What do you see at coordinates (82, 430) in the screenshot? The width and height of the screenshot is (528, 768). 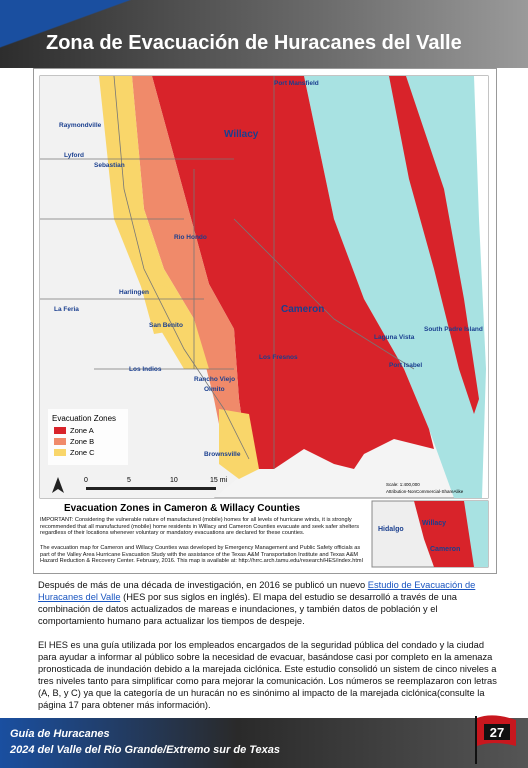 I see `legend-label: Zone A` at bounding box center [82, 430].